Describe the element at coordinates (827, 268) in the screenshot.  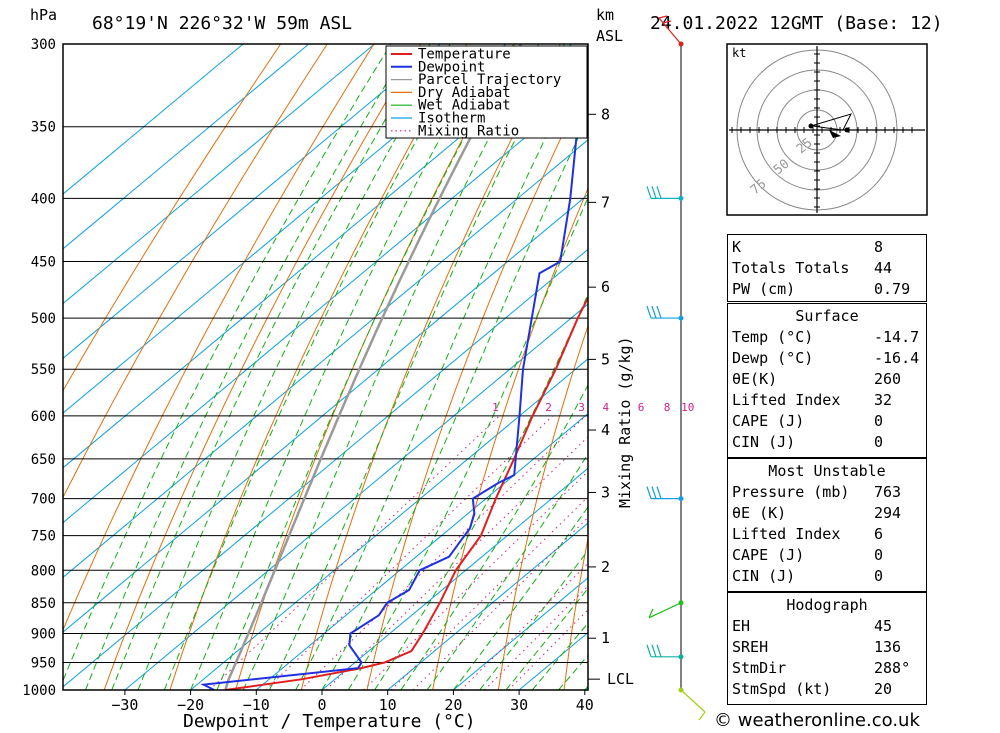
I see `indices-general-panel: K 8 Totals Totals 44 PW (cm) 0.79` at that location.